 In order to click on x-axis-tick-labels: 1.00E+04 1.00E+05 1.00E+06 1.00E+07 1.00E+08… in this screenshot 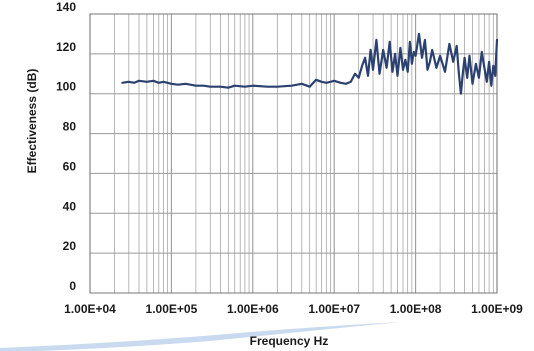, I will do `click(293, 309)`.